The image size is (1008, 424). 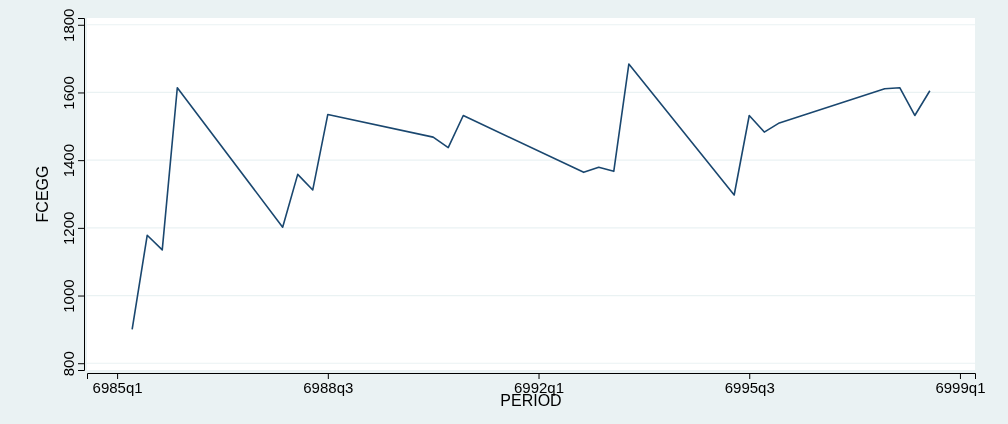 I want to click on y-tick-label: 1000, so click(x=68, y=296).